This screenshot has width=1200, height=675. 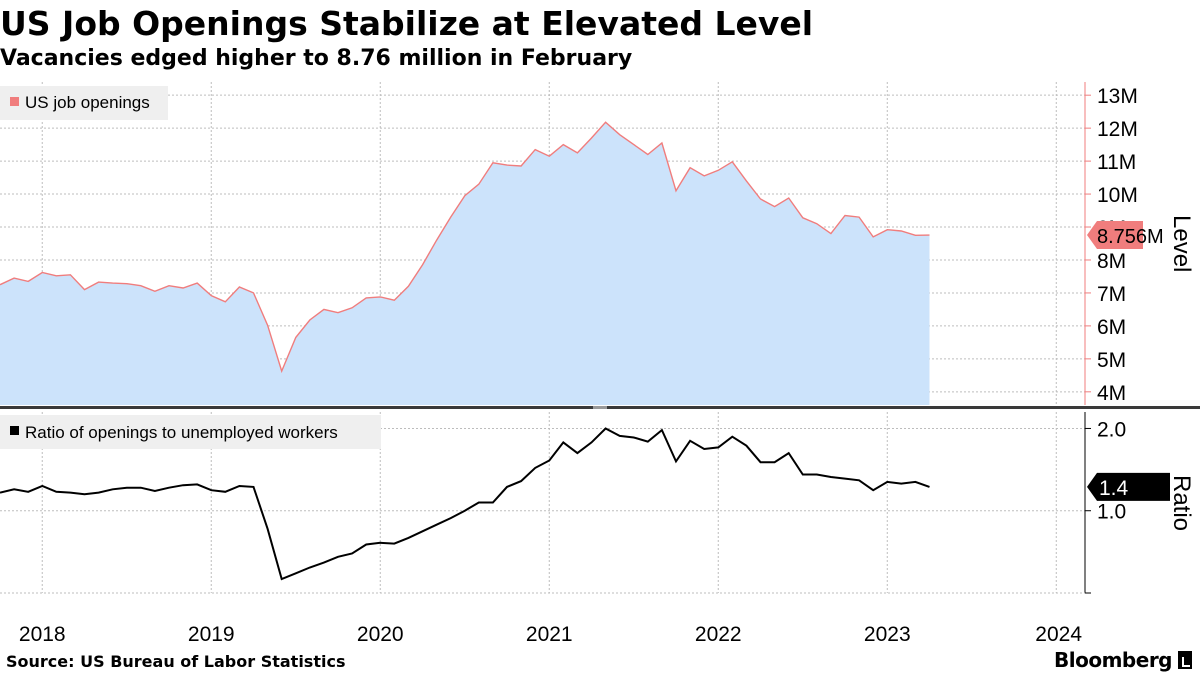 I want to click on top-tick-label-7M: 7M, so click(x=1111, y=294).